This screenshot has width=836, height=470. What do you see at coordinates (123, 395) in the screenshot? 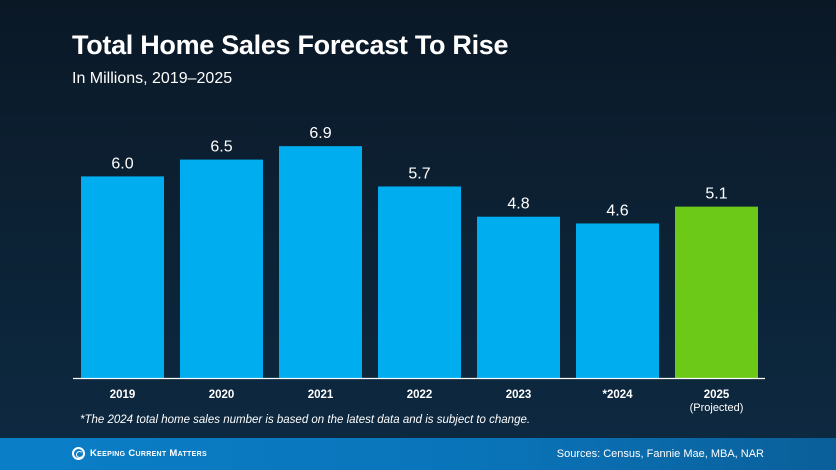
I see `x-tick-label: 2019` at bounding box center [123, 395].